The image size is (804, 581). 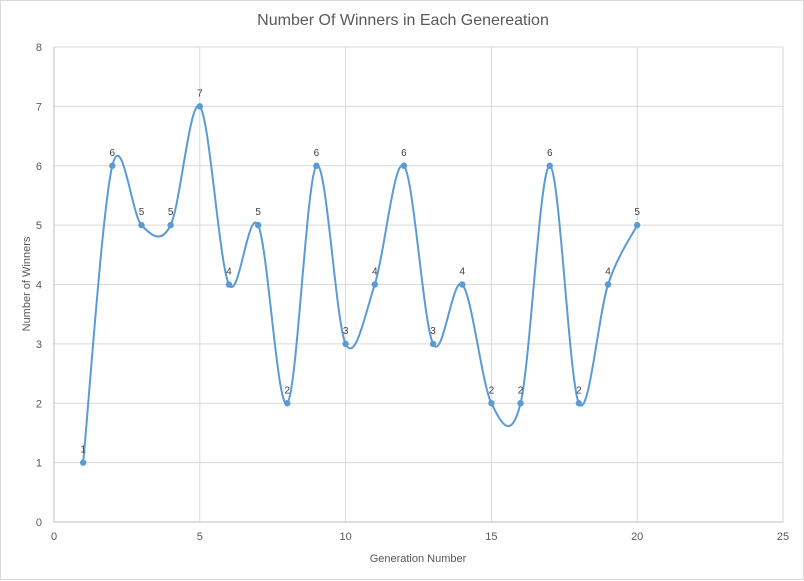 I want to click on x-tick-label: 25, so click(x=783, y=537).